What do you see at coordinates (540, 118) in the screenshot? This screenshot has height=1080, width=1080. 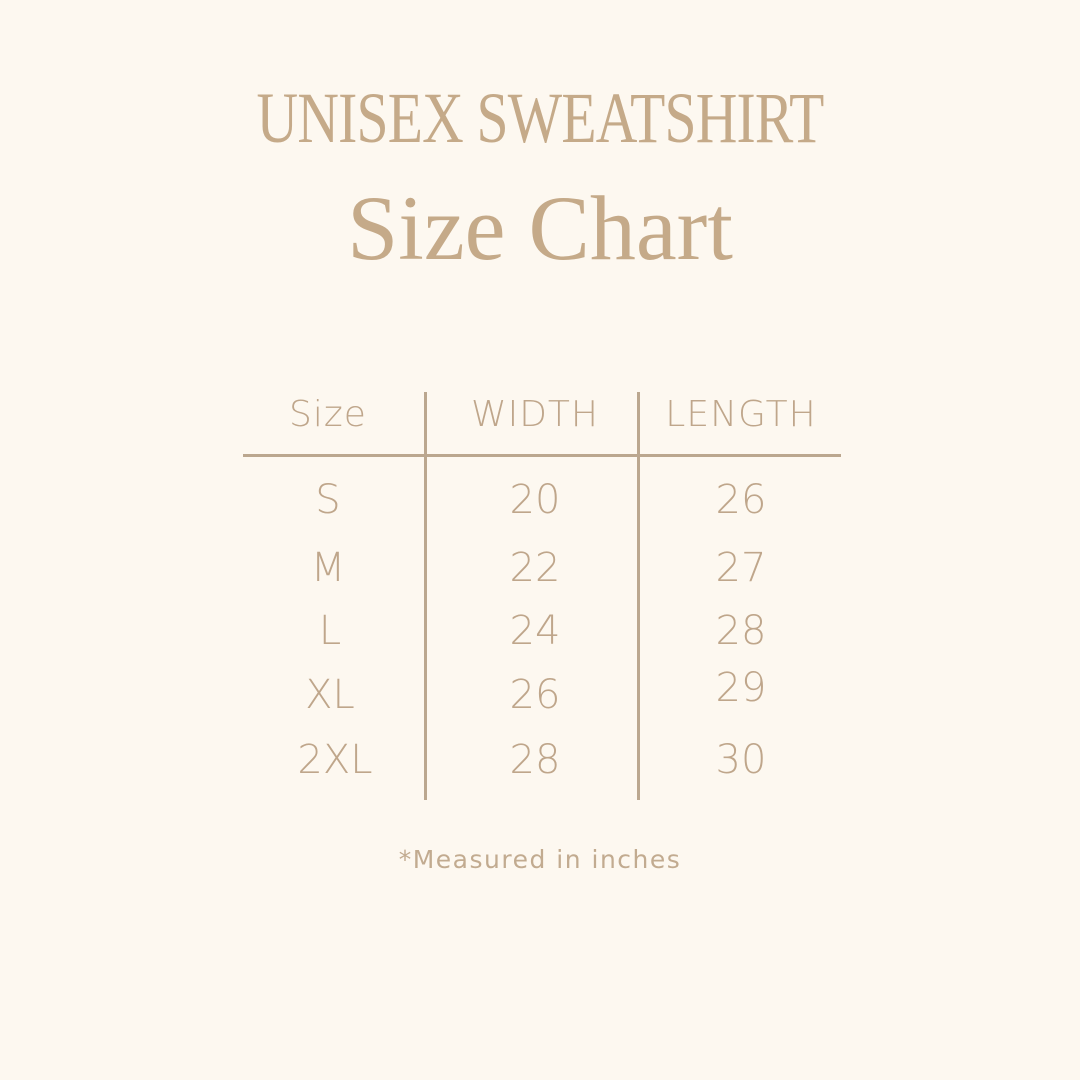 I see `title-line-1: UNISEX SWEATSHIRT` at bounding box center [540, 118].